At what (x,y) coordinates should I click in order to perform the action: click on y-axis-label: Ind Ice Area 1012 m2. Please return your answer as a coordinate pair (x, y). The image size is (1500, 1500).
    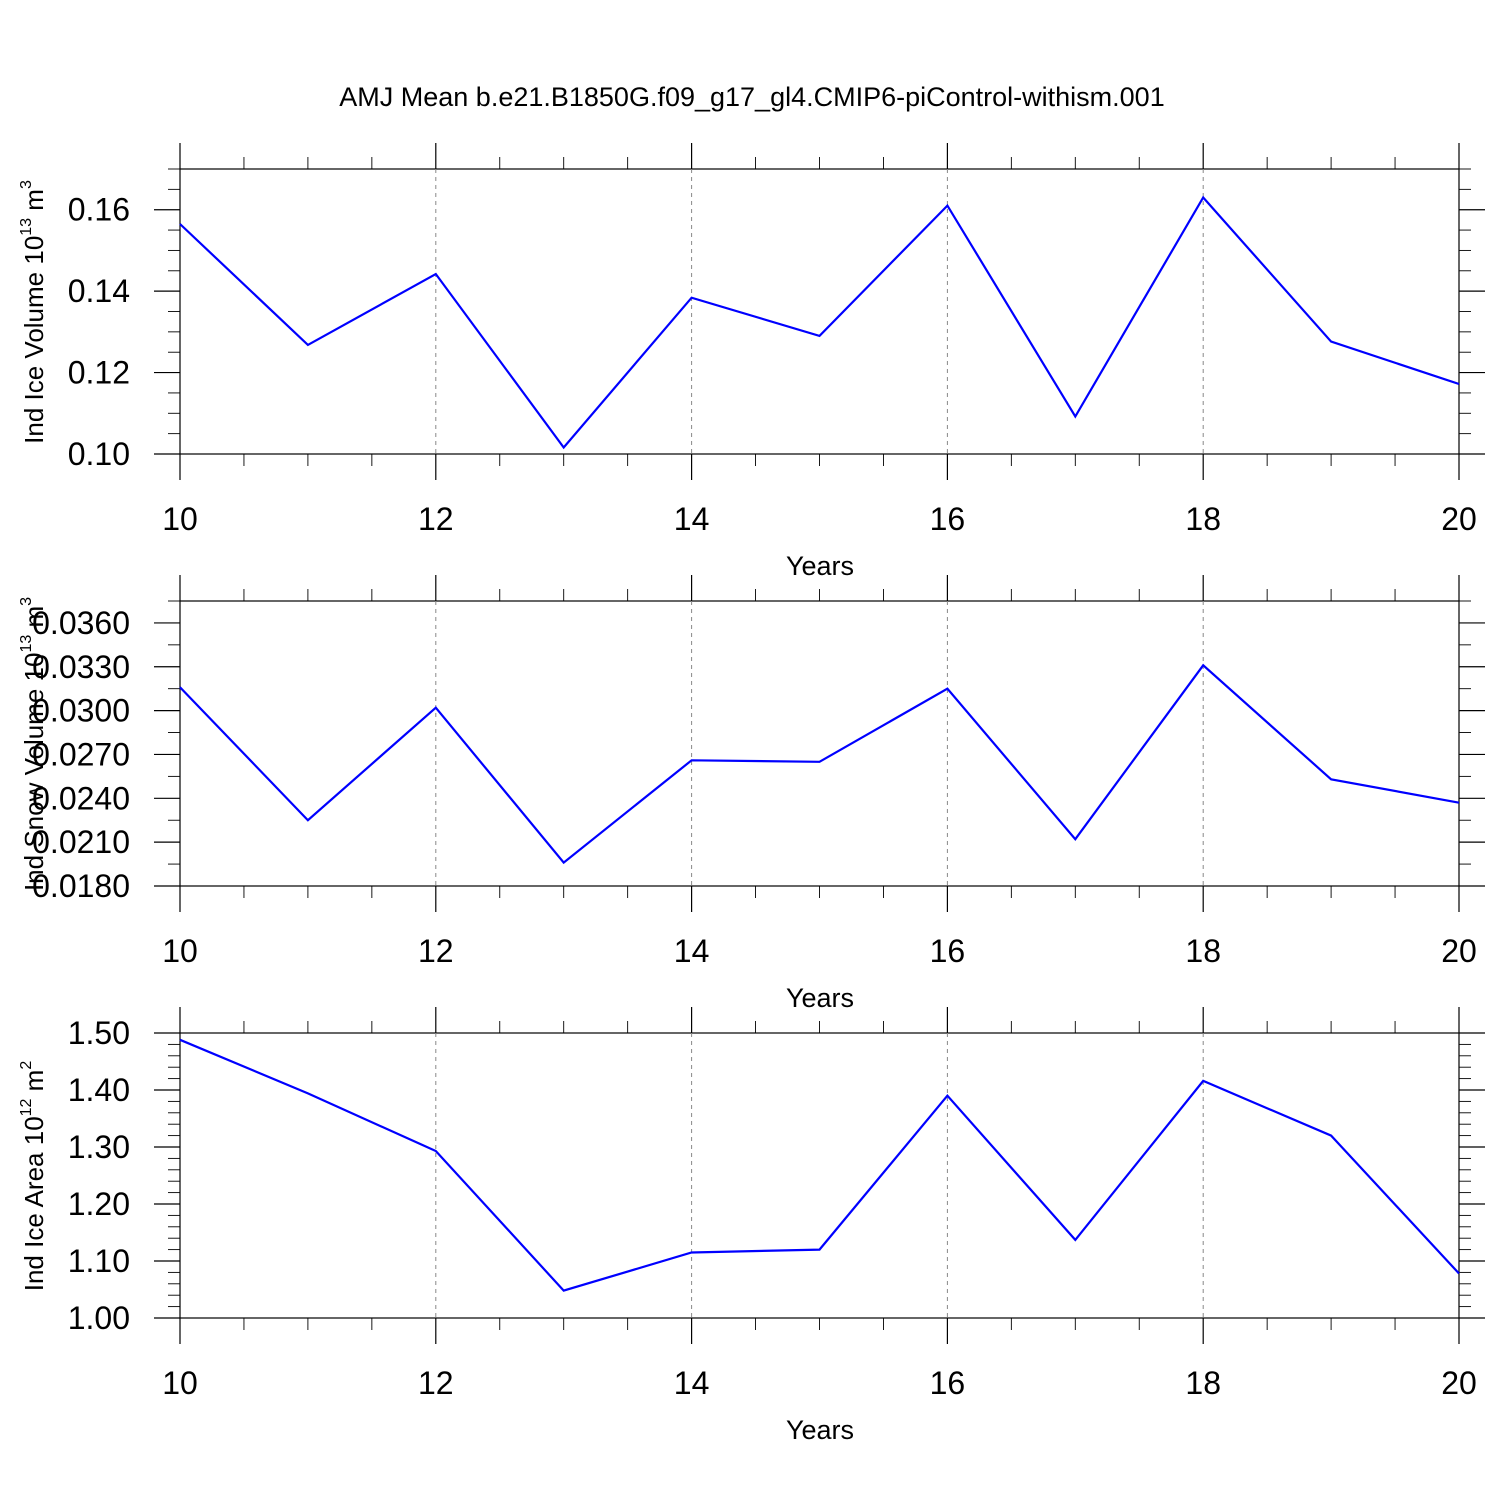
    Looking at the image, I should click on (33, 1176).